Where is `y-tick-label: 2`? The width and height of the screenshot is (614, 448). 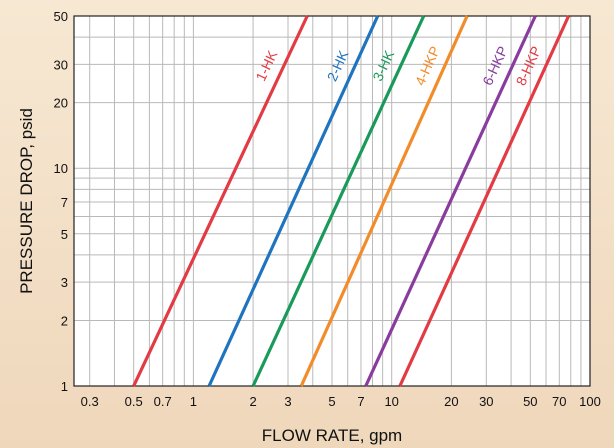
y-tick-label: 2 is located at coordinates (64, 320).